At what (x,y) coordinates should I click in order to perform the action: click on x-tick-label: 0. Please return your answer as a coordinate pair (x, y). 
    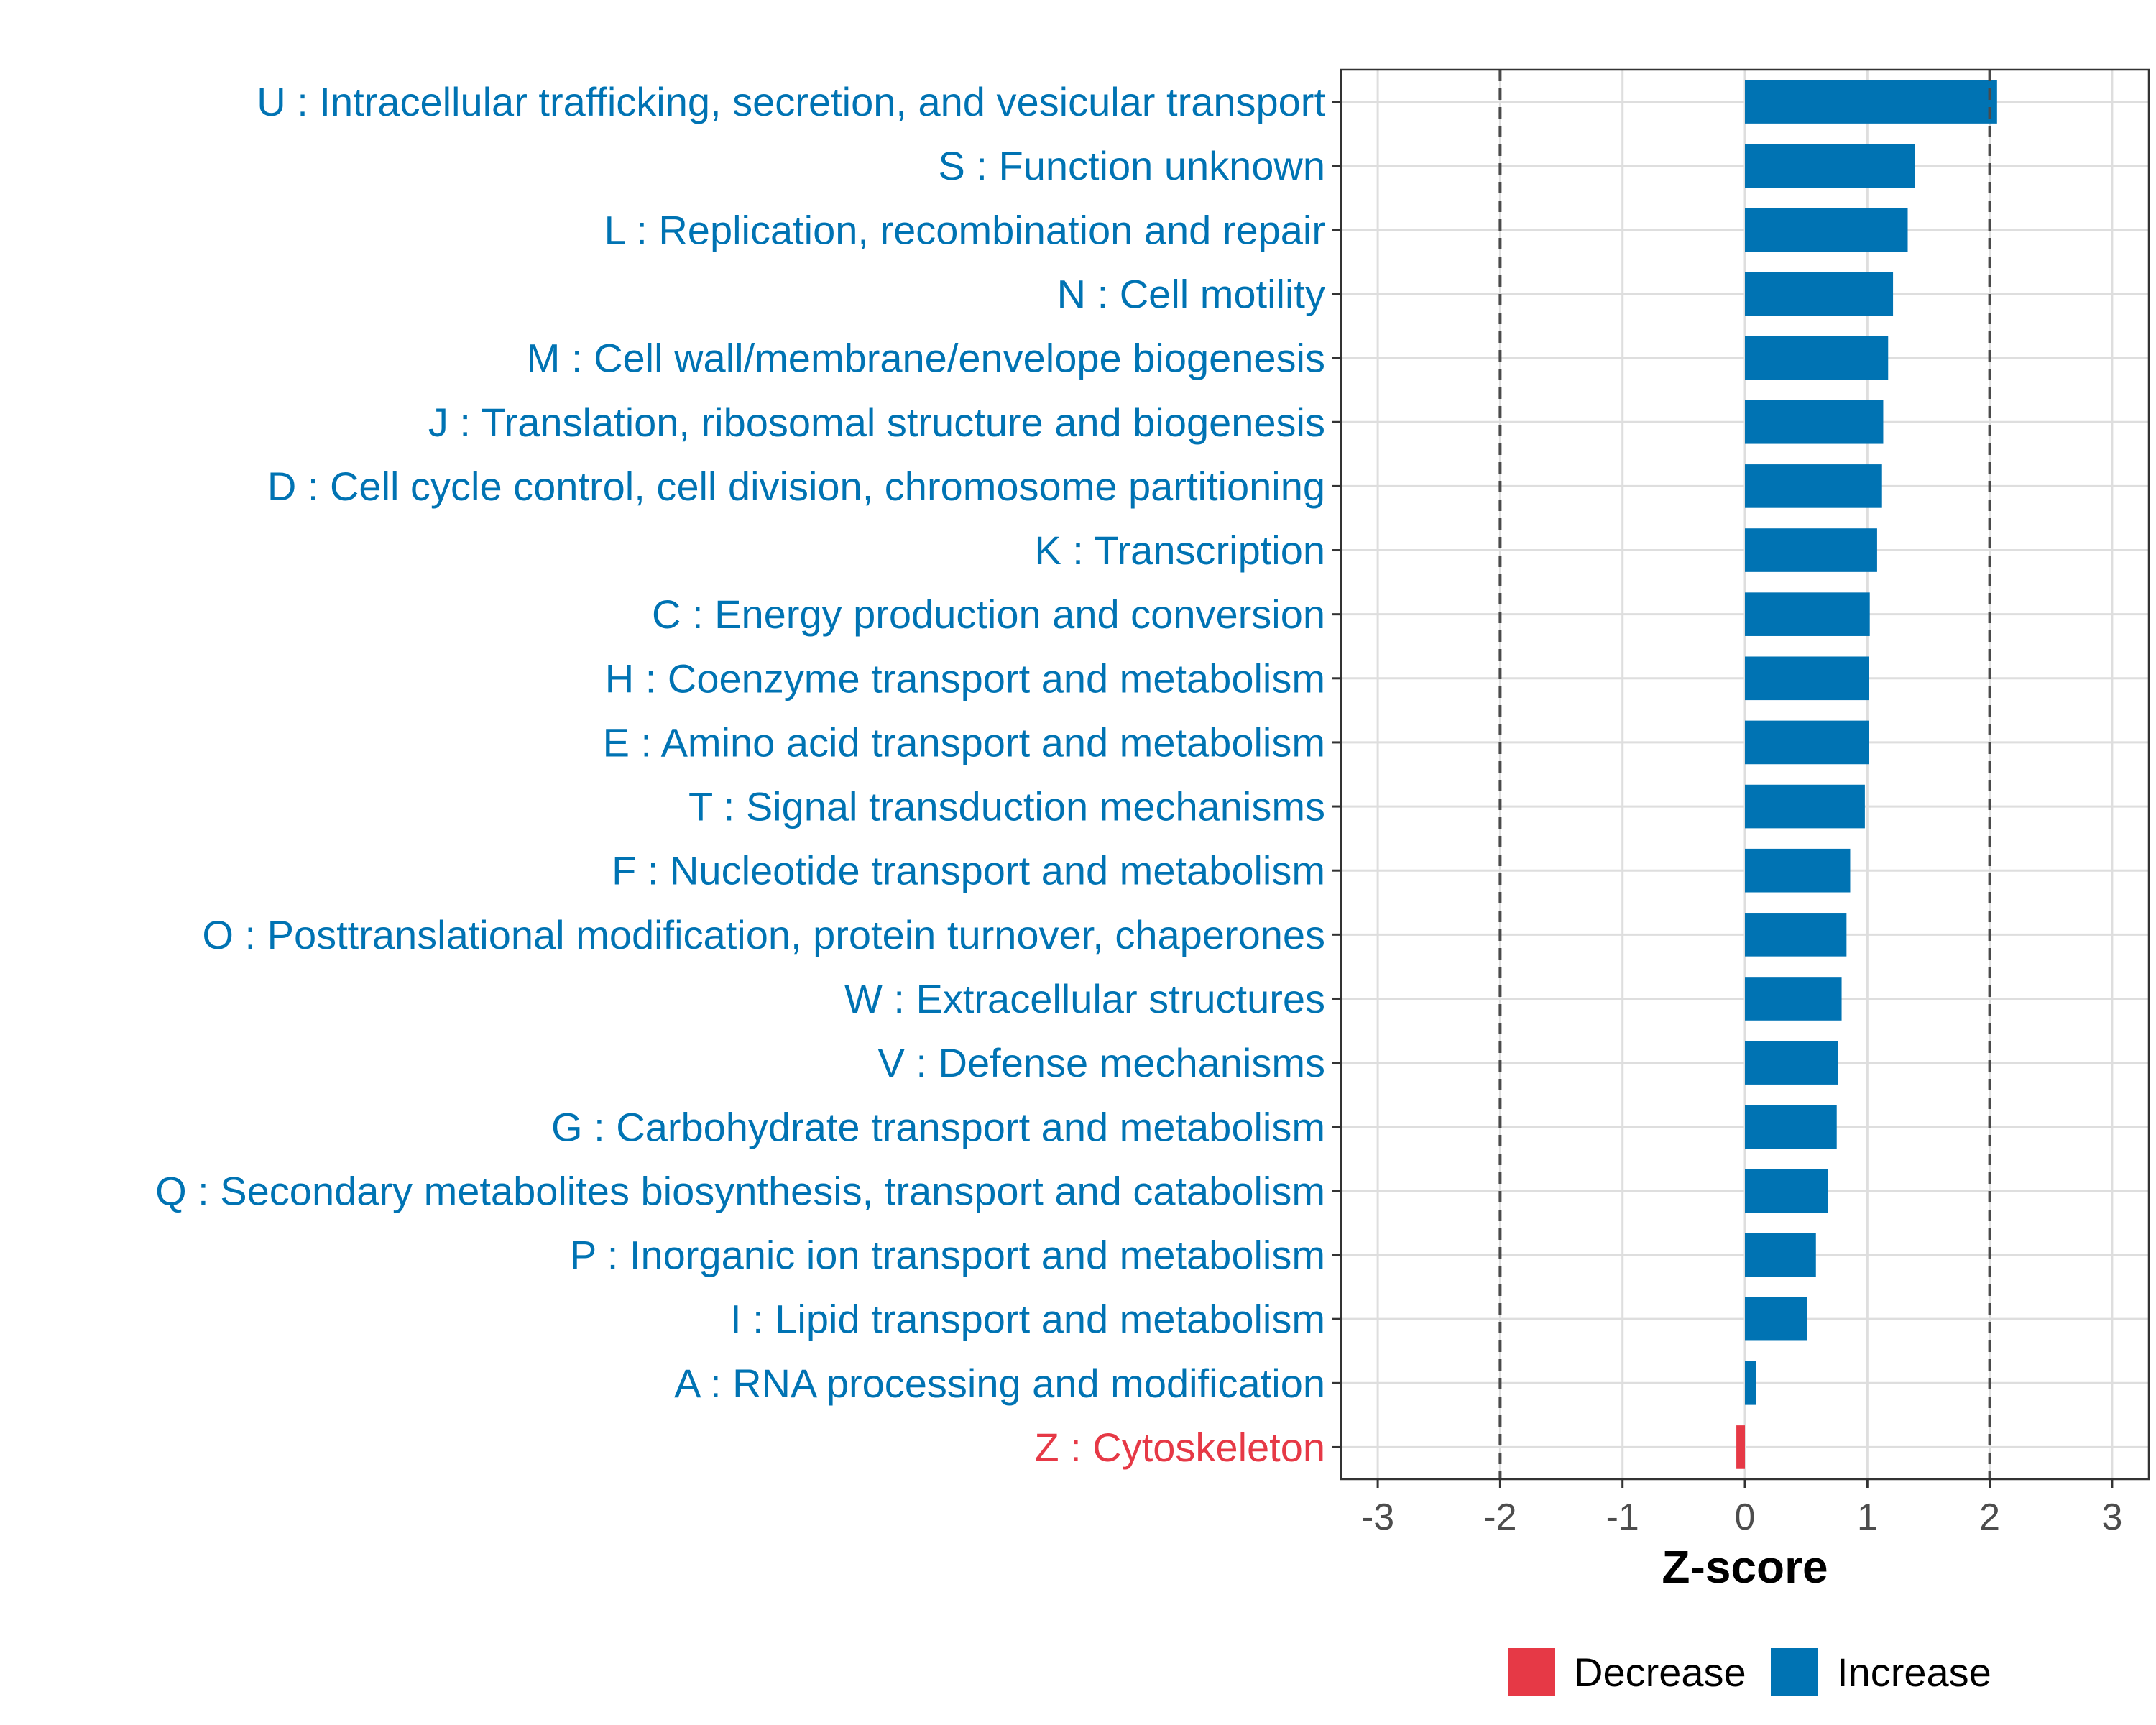
    Looking at the image, I should click on (1745, 1517).